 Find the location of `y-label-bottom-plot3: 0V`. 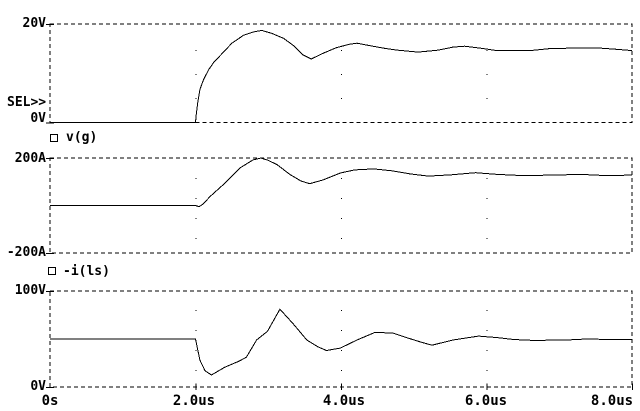

y-label-bottom-plot3: 0V is located at coordinates (38, 386).